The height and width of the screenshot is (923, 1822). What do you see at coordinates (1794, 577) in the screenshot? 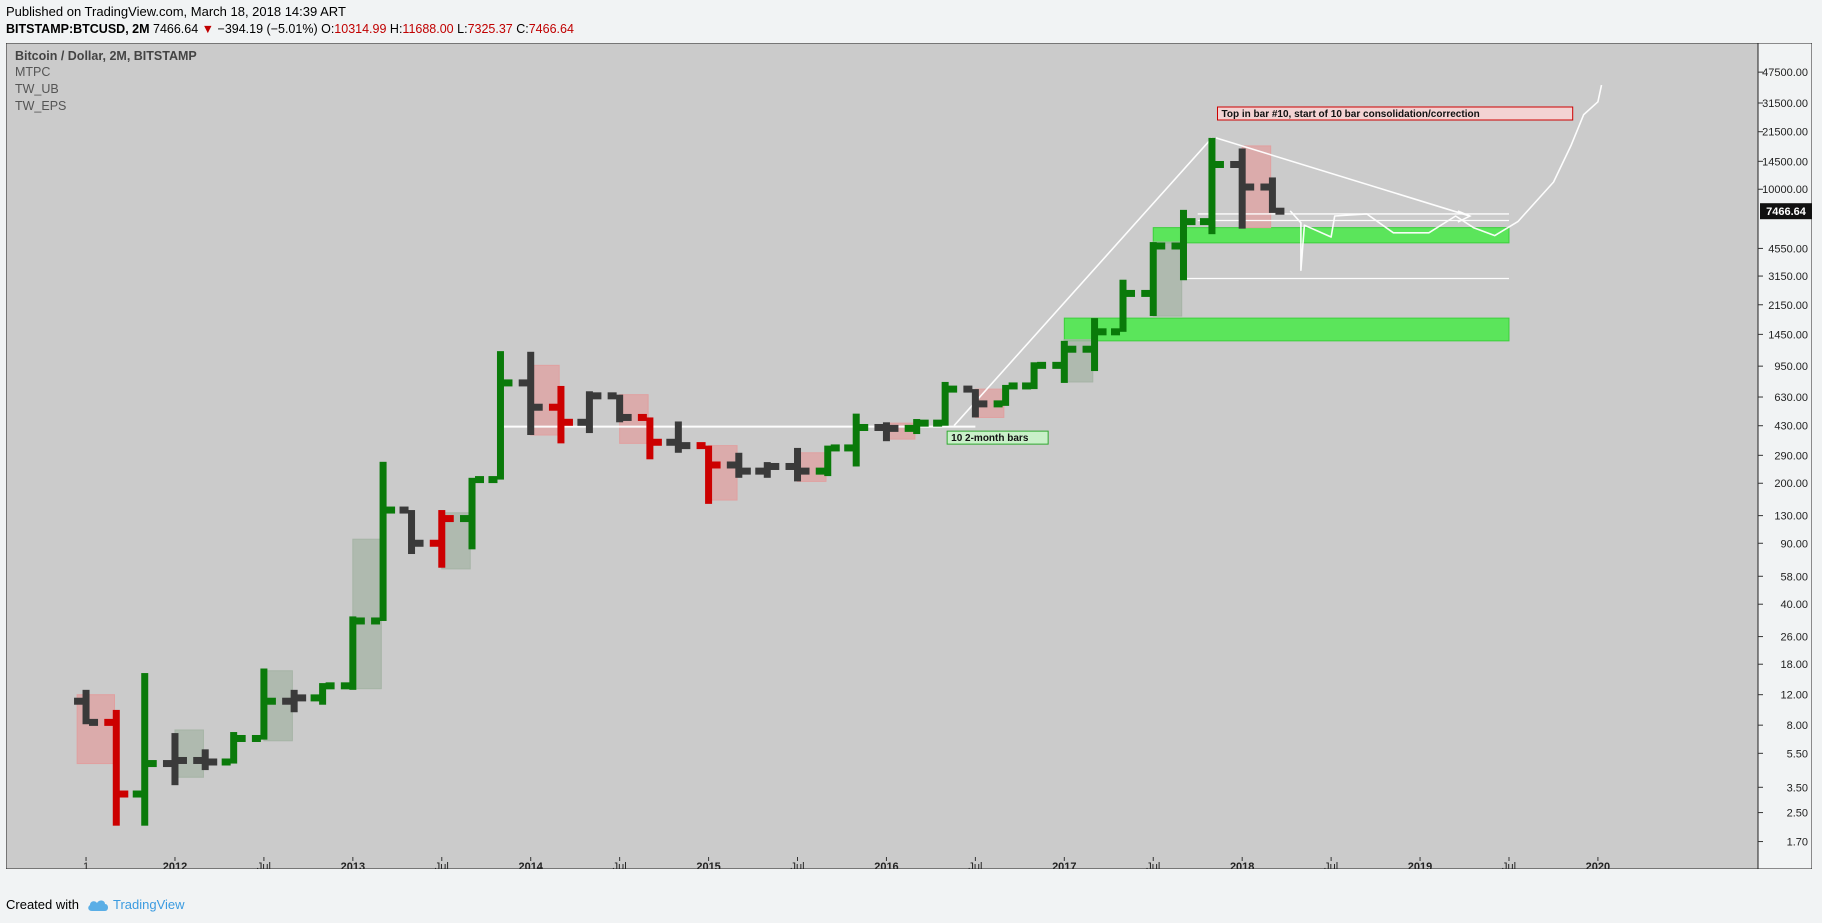
I see `price-tick-label-9: 58.00` at bounding box center [1794, 577].